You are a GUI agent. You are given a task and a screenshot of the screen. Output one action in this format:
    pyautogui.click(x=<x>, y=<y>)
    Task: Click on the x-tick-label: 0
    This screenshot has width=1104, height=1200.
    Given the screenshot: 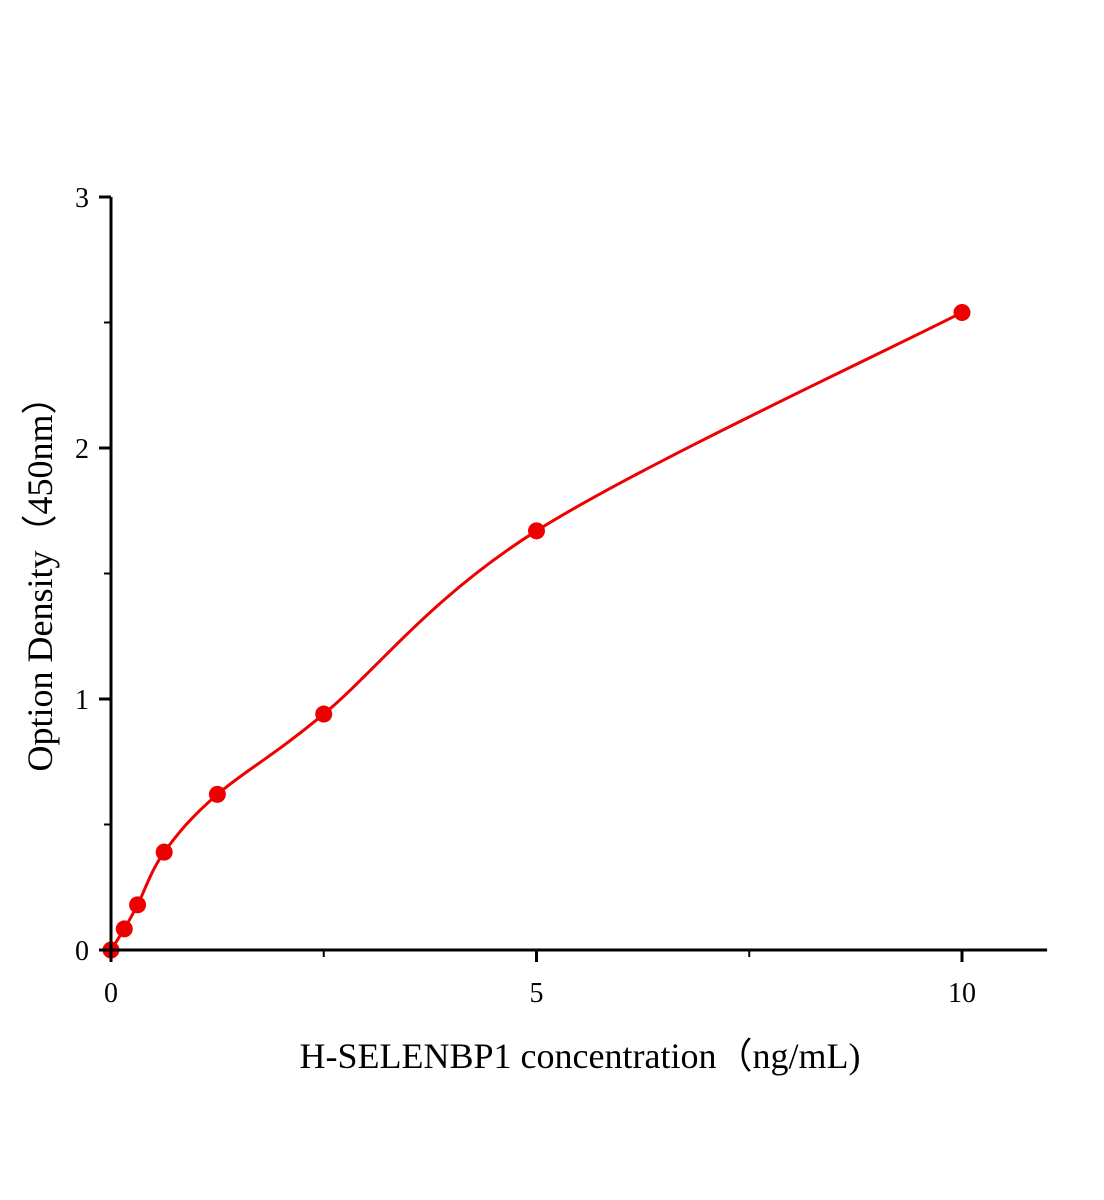 What is the action you would take?
    pyautogui.click(x=111, y=993)
    